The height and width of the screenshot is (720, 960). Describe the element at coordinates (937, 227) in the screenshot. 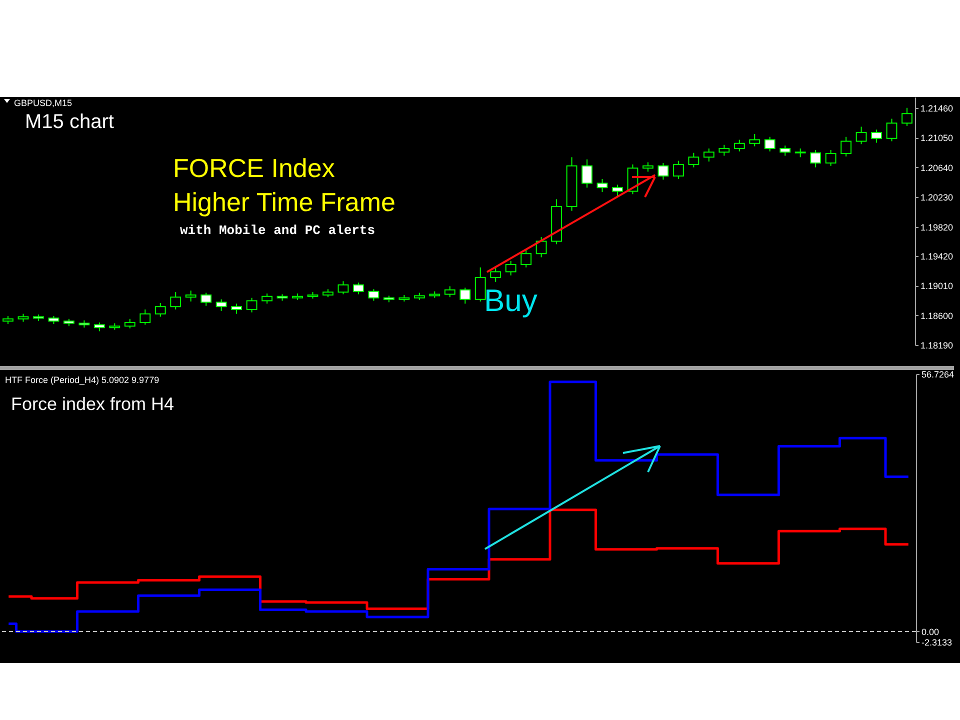

I see `y-tick-label: 1.19820` at that location.